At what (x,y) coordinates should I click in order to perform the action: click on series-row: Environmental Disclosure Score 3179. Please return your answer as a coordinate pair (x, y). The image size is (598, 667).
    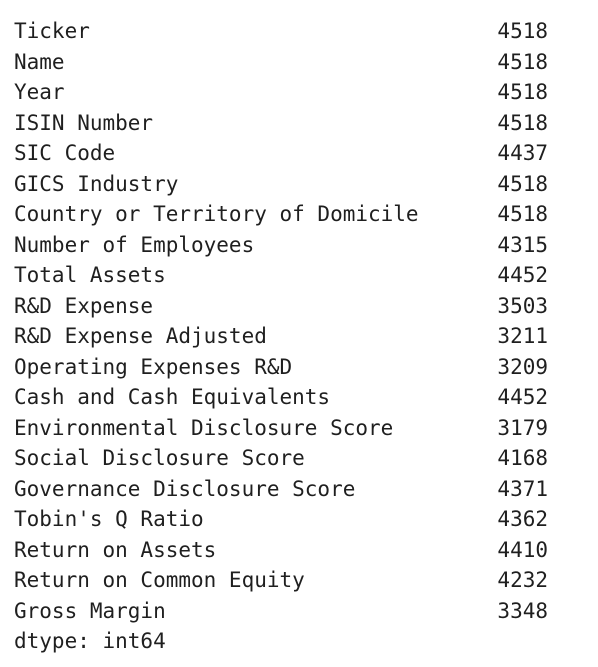
    Looking at the image, I should click on (299, 428).